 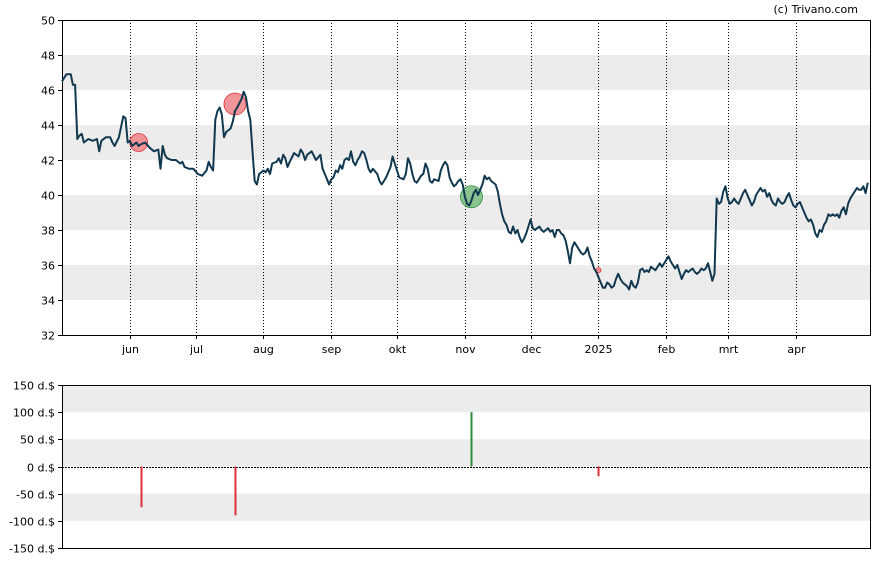 I want to click on x-tick-label: aug, so click(x=263, y=349).